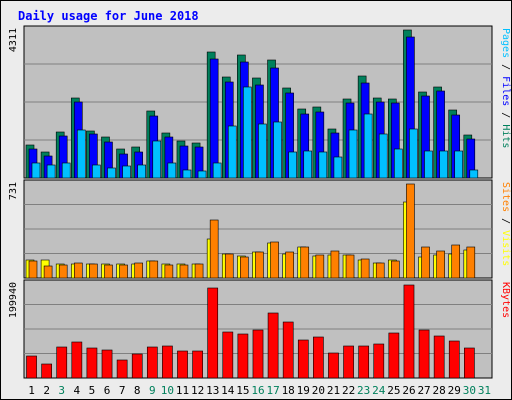  I want to click on x-tick-label: 15, so click(242, 390).